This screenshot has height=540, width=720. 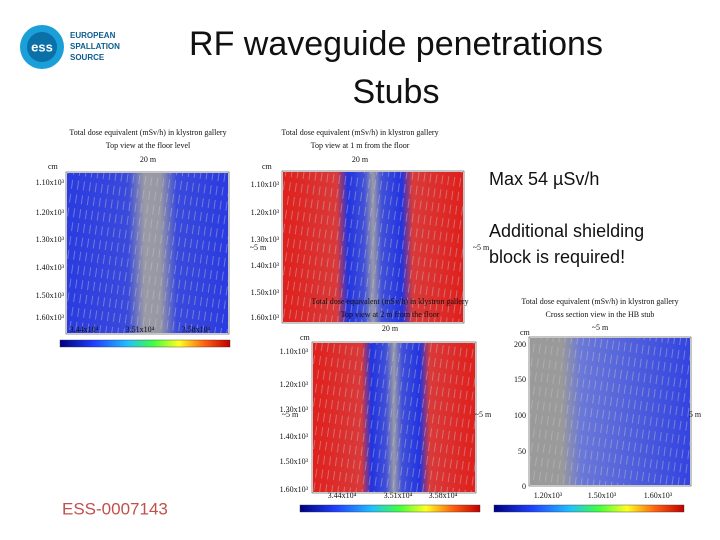 What do you see at coordinates (148, 145) in the screenshot?
I see `panel-subtitle: Top view at the floor level` at bounding box center [148, 145].